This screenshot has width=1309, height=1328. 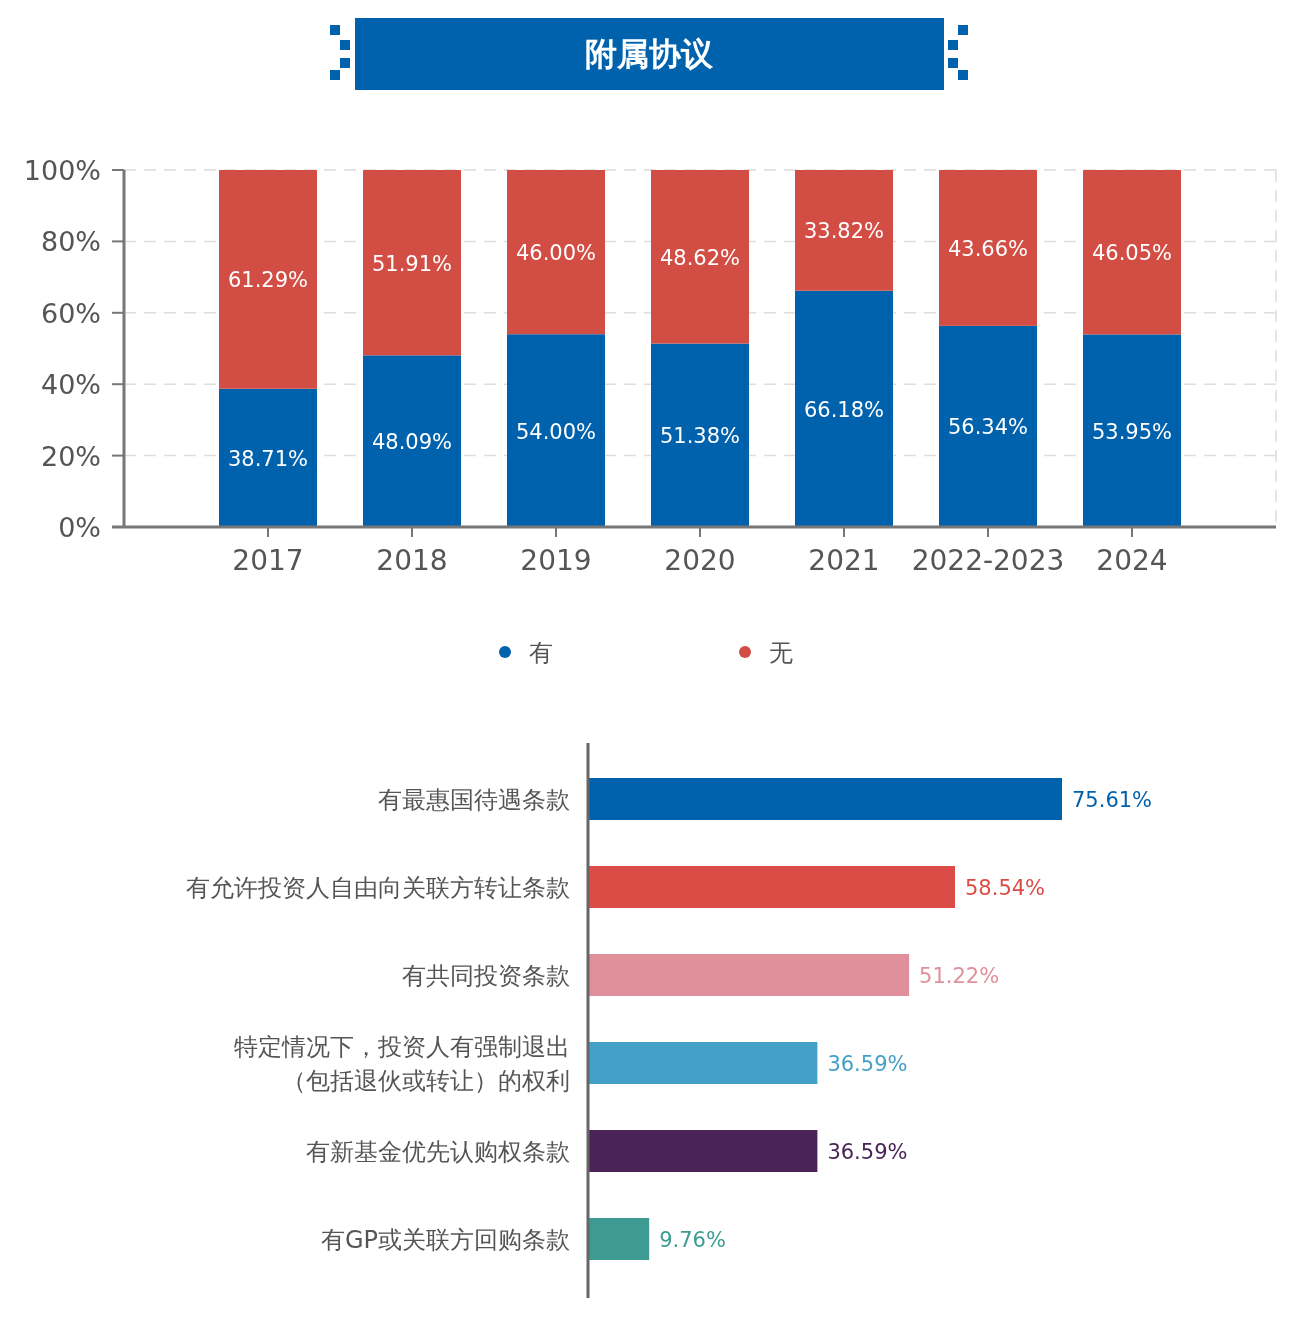 I want to click on data-label: 66.18%, so click(x=844, y=409).